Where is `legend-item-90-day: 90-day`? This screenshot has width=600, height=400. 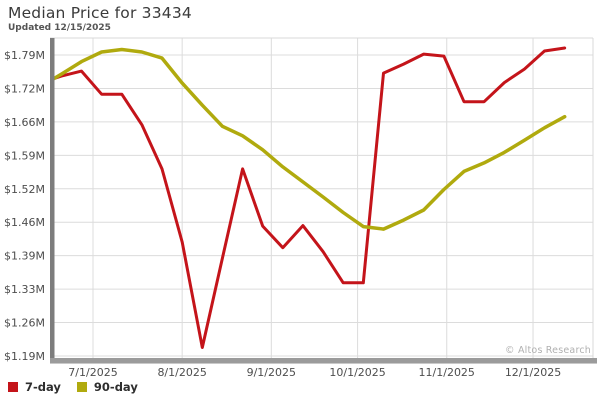
legend-item-90-day: 90-day is located at coordinates (107, 387).